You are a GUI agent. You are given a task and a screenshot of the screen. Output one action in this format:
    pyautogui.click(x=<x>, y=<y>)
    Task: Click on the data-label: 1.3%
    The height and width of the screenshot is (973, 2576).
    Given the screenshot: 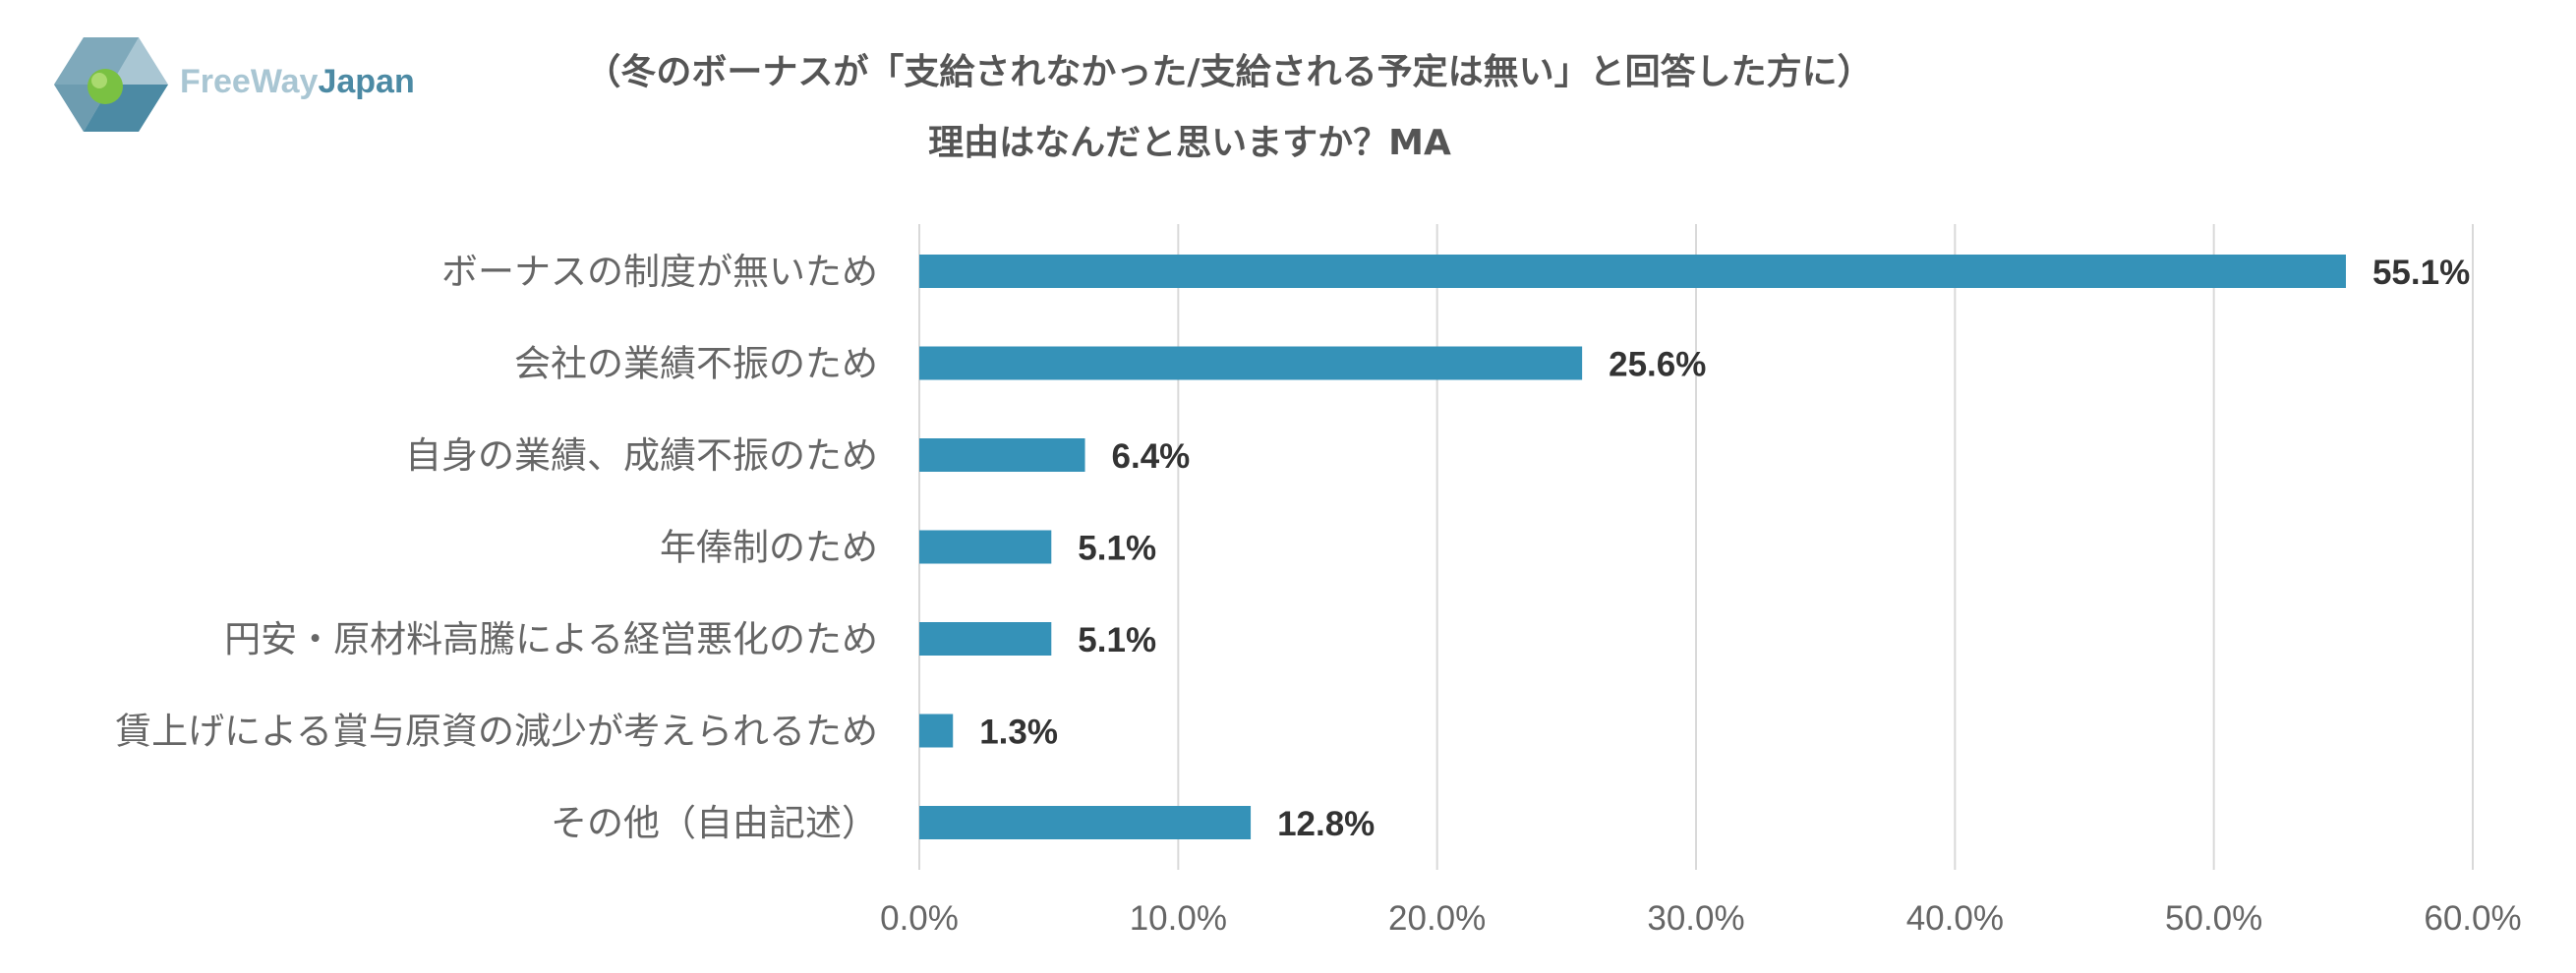 What is the action you would take?
    pyautogui.click(x=1018, y=733)
    